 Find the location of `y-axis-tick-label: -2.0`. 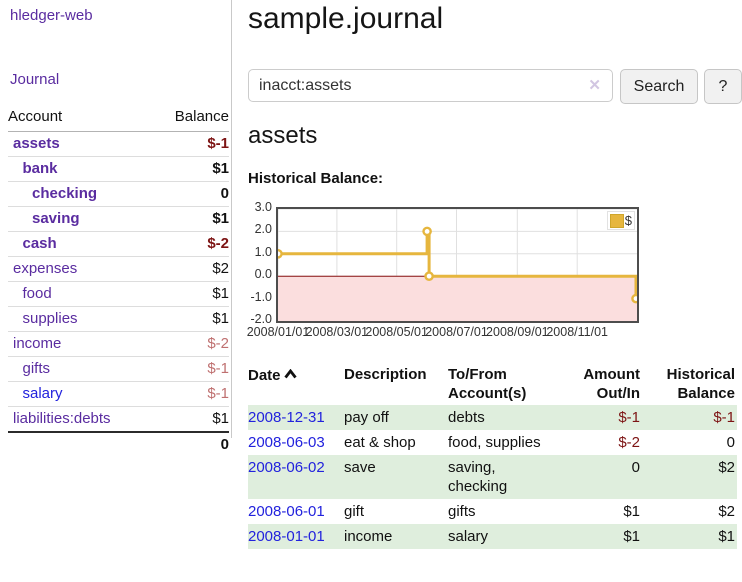

y-axis-tick-label: -2.0 is located at coordinates (261, 319).